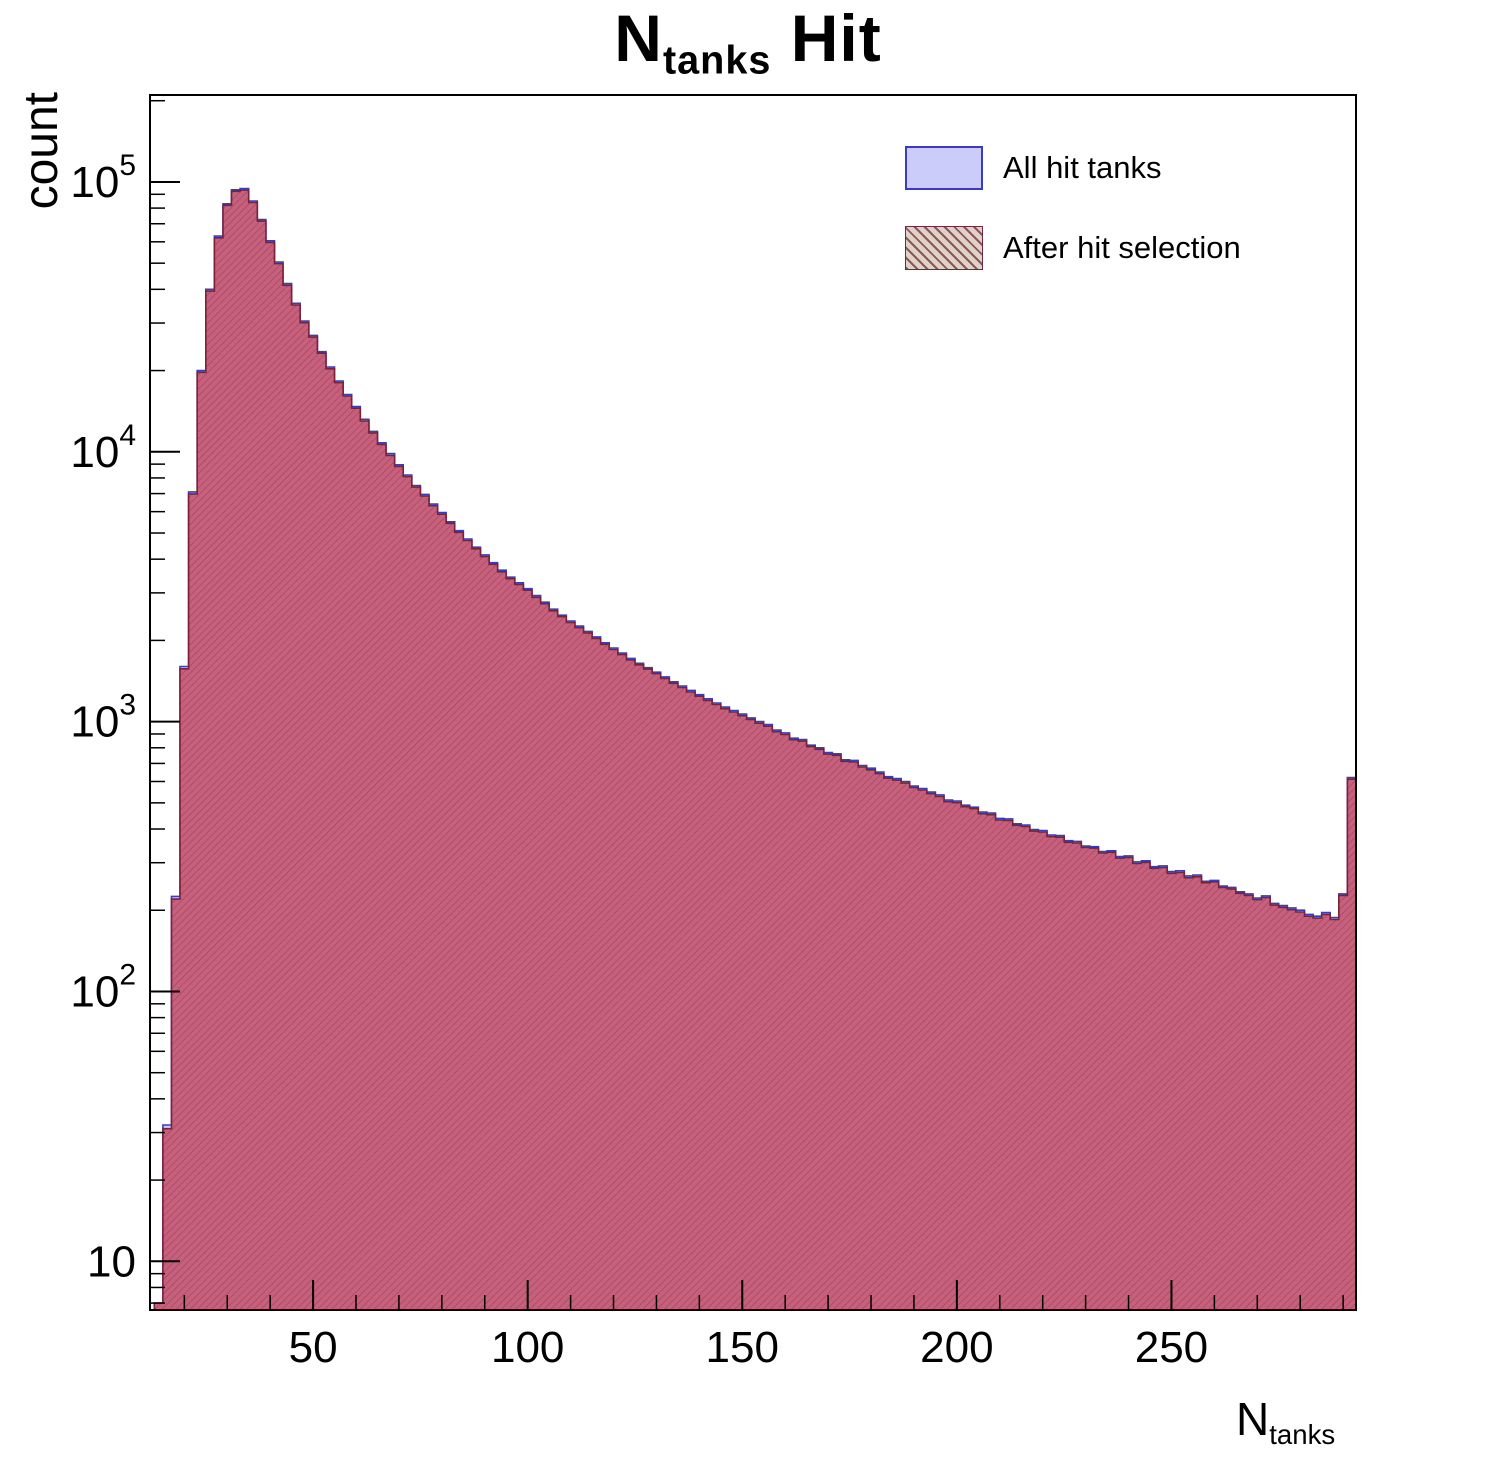 This screenshot has height=1472, width=1496. I want to click on chart-title-subscript: tanks, so click(717, 60).